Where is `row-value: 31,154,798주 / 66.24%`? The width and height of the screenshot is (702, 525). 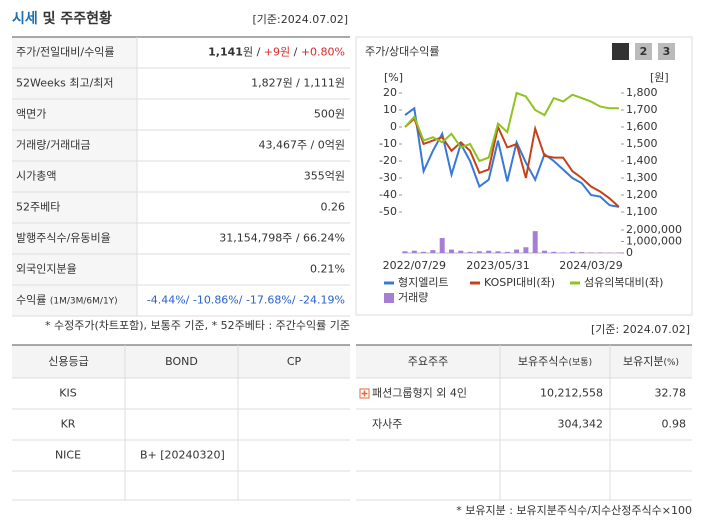 row-value: 31,154,798주 / 66.24% is located at coordinates (282, 238).